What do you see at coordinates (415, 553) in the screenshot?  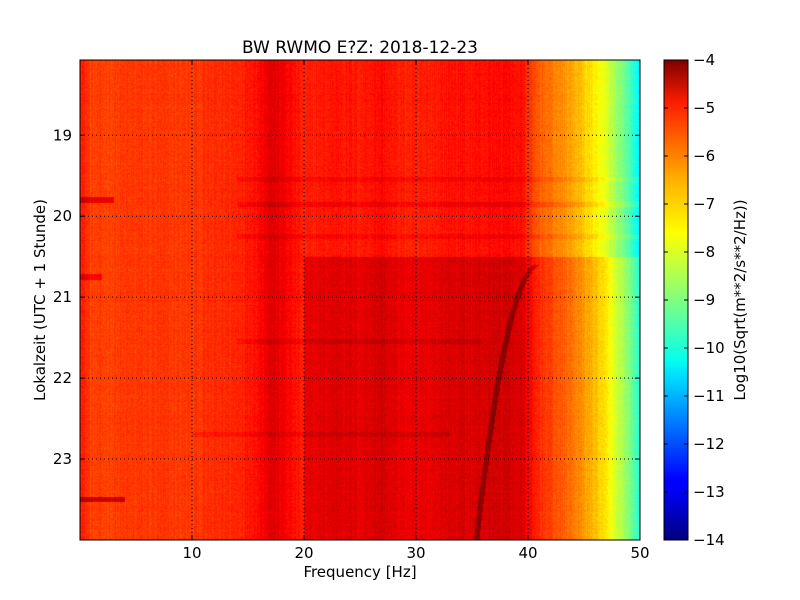 I see `x-tick-label: 30` at bounding box center [415, 553].